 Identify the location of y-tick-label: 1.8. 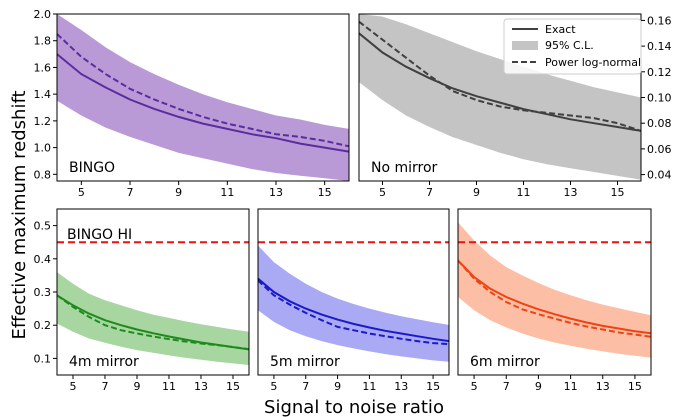
(43, 41).